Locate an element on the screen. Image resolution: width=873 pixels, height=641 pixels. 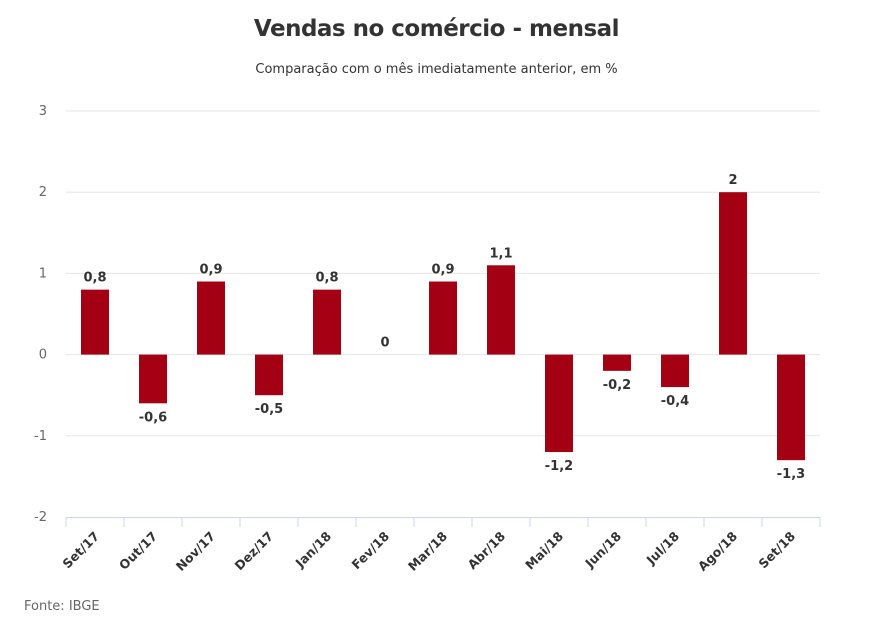
x-tick-label: Nov/17 is located at coordinates (195, 551).